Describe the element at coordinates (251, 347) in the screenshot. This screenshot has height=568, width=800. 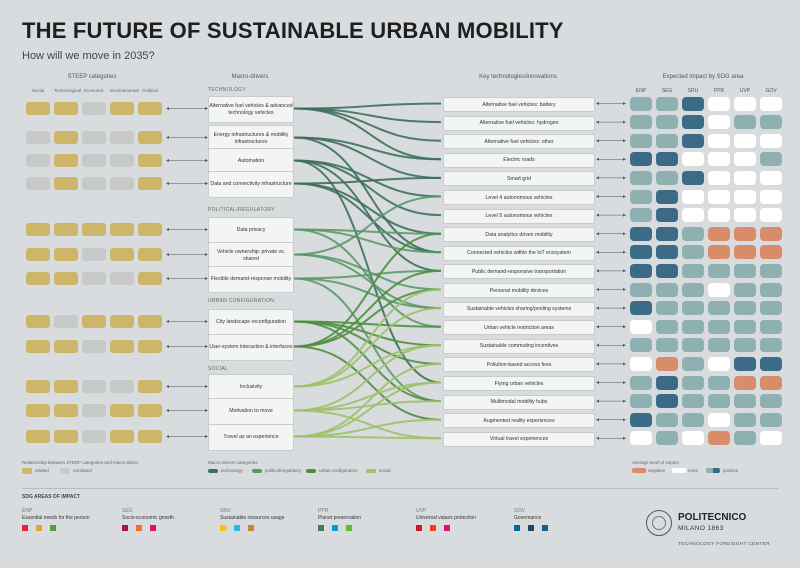
I see `driver-box: User-system interaction & interfaces` at that location.